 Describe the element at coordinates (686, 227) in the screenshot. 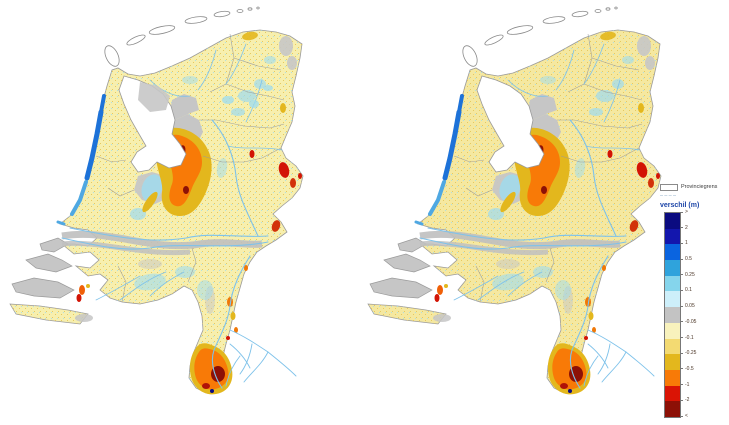

I see `tick-label: 2` at that location.